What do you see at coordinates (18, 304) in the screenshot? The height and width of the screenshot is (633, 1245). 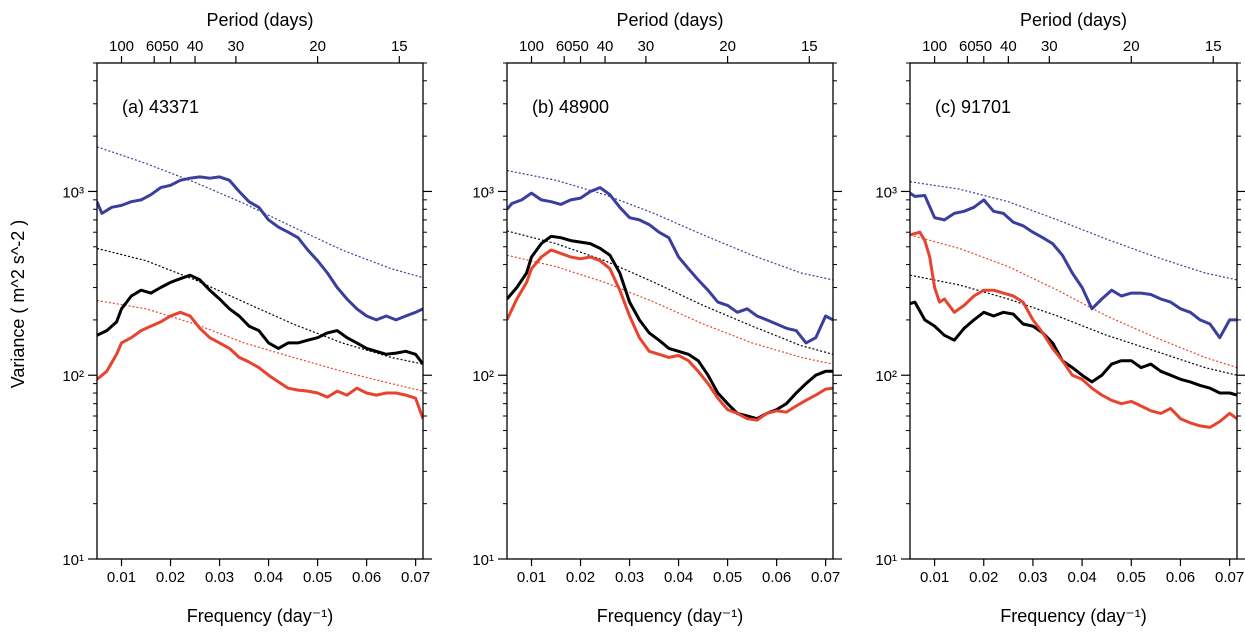 I see `y-axis-label: Variance ( m^2 s^-2 )` at bounding box center [18, 304].